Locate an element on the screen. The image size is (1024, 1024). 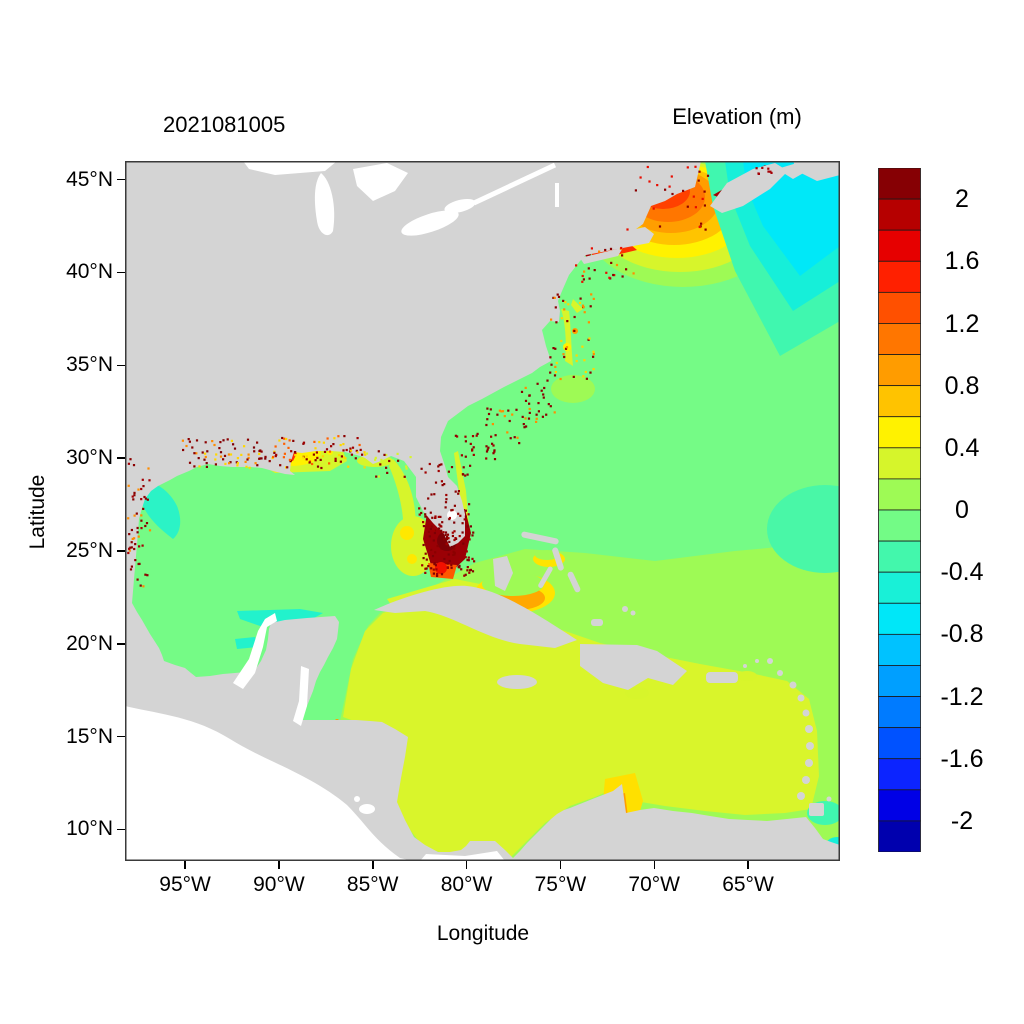
tobago-island is located at coordinates (829, 799).